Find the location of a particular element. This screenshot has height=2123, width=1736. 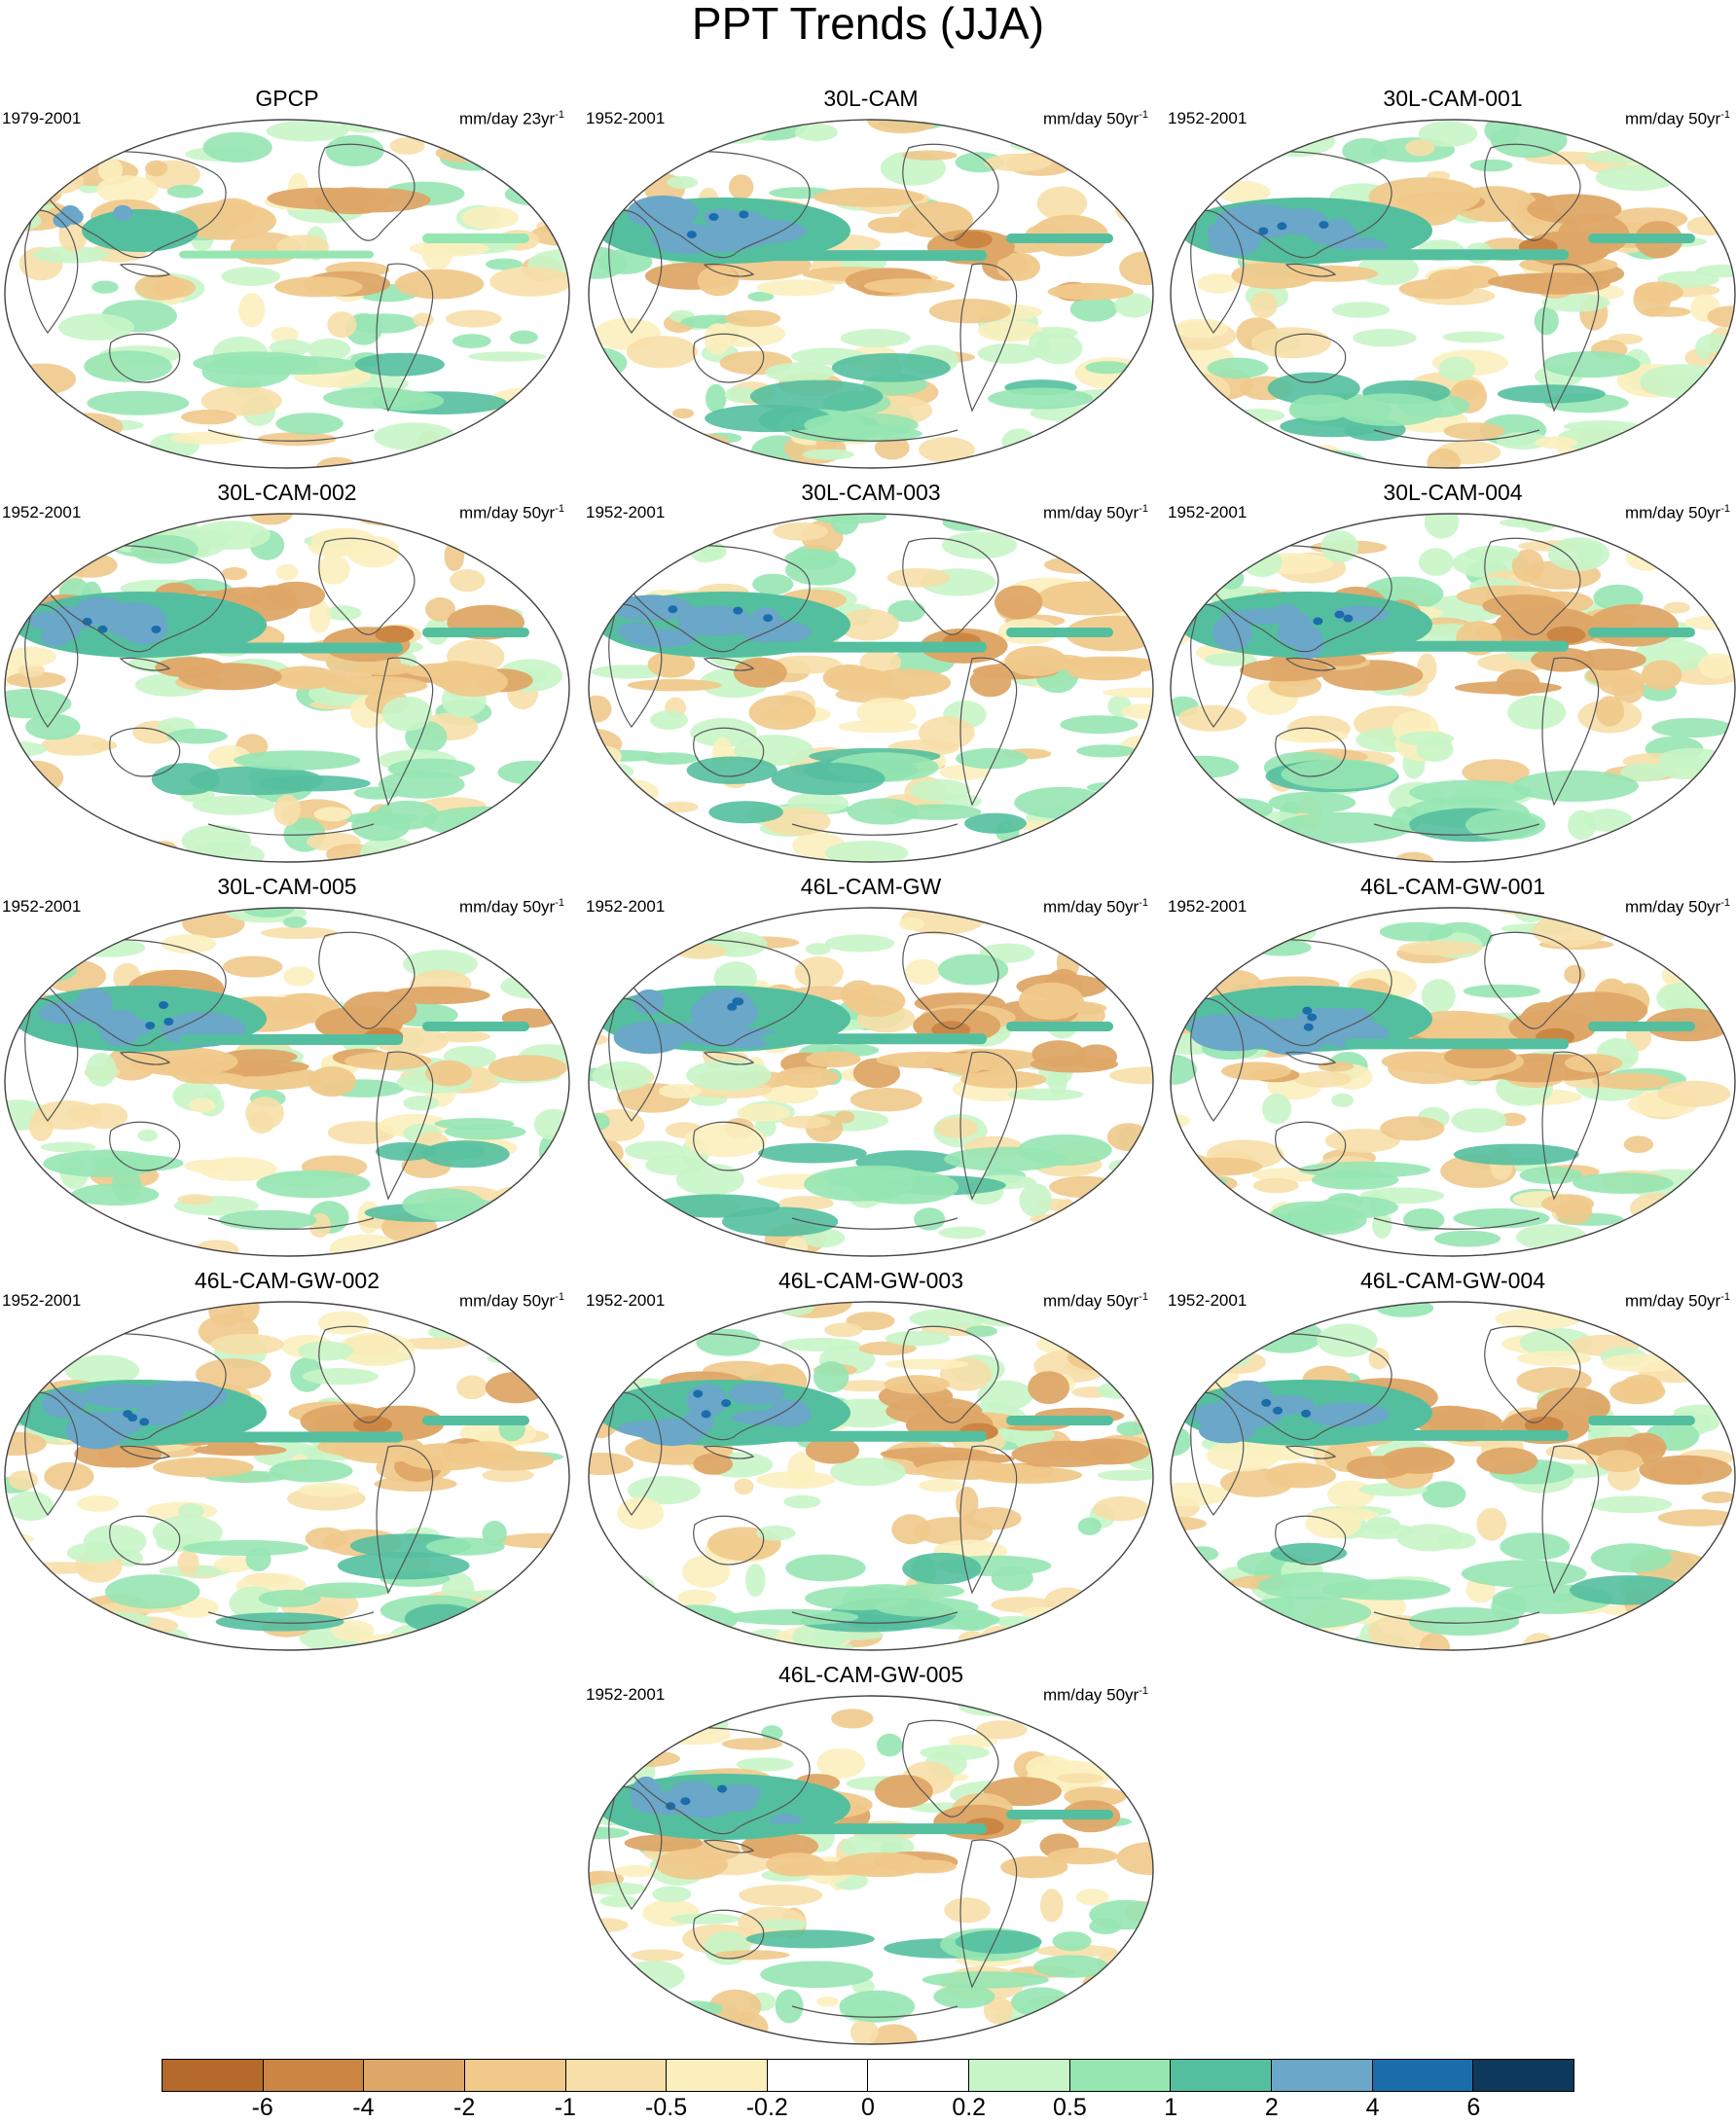

panel-title: GPCP is located at coordinates (287, 98).